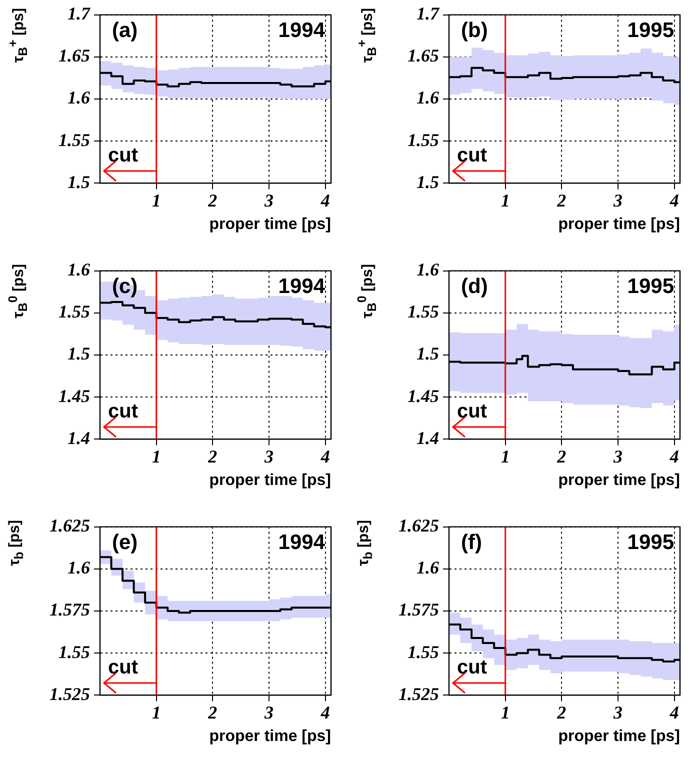 Image resolution: width=699 pixels, height=770 pixels. I want to click on annotation: (f), so click(471, 542).